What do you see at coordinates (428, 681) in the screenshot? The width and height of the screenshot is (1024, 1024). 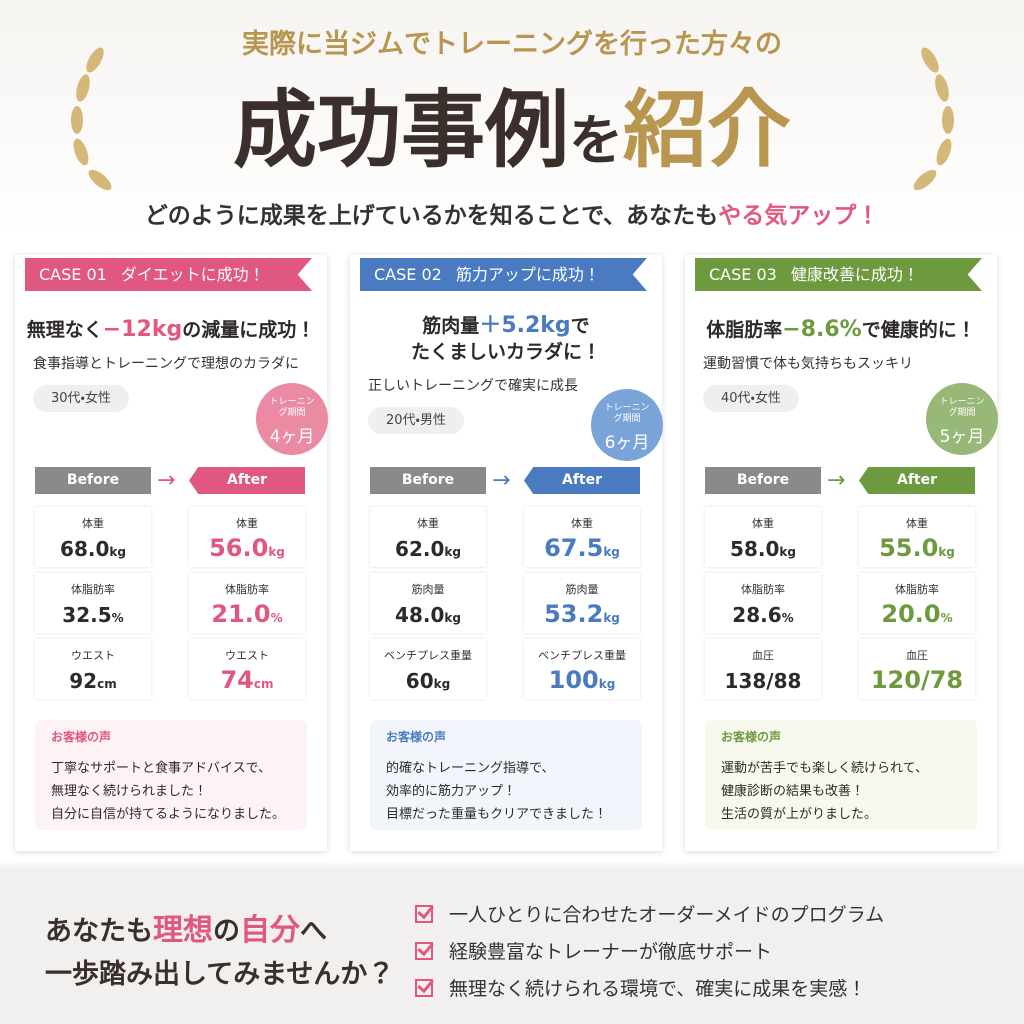 I see `metric-value: 60kg` at bounding box center [428, 681].